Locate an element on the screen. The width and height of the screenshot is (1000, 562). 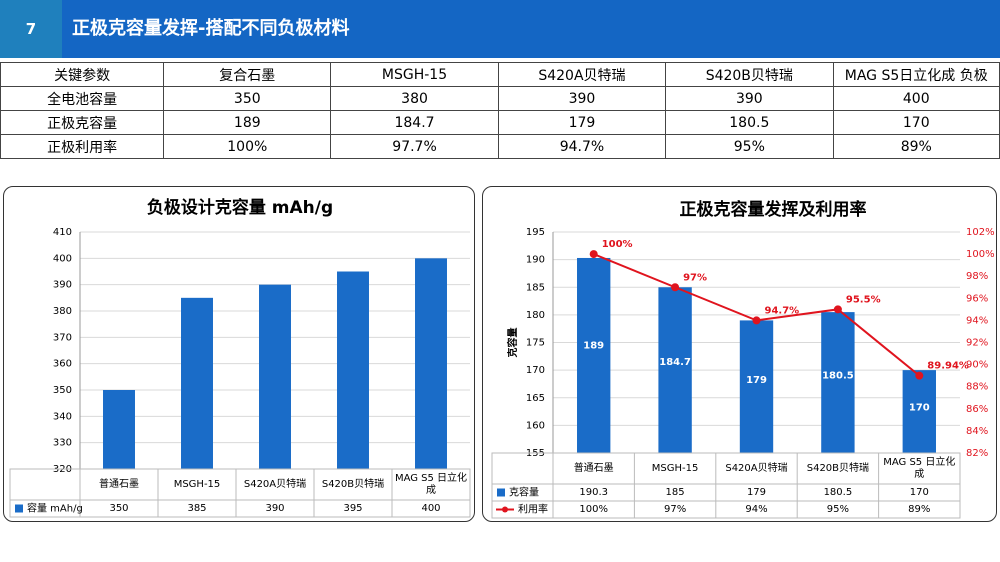
table-cell: 185 is located at coordinates (675, 492).